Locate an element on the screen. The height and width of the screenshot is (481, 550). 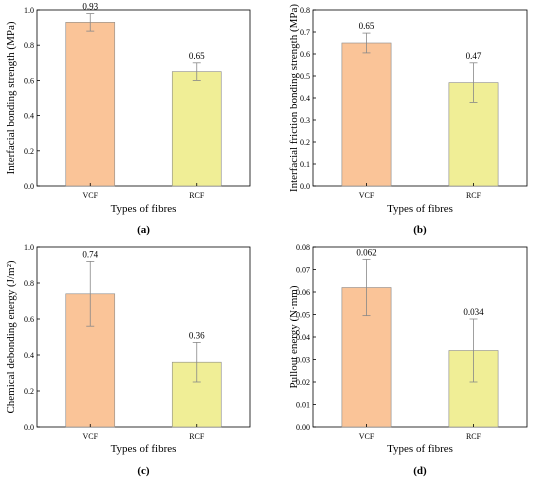
y-tick-label: 0.1 is located at coordinates (305, 164).